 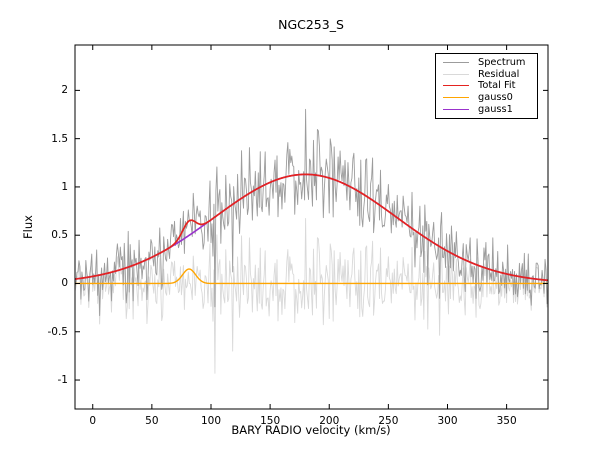 I want to click on x-axis-label: BARY RADIO velocity (km/s), so click(x=311, y=430).